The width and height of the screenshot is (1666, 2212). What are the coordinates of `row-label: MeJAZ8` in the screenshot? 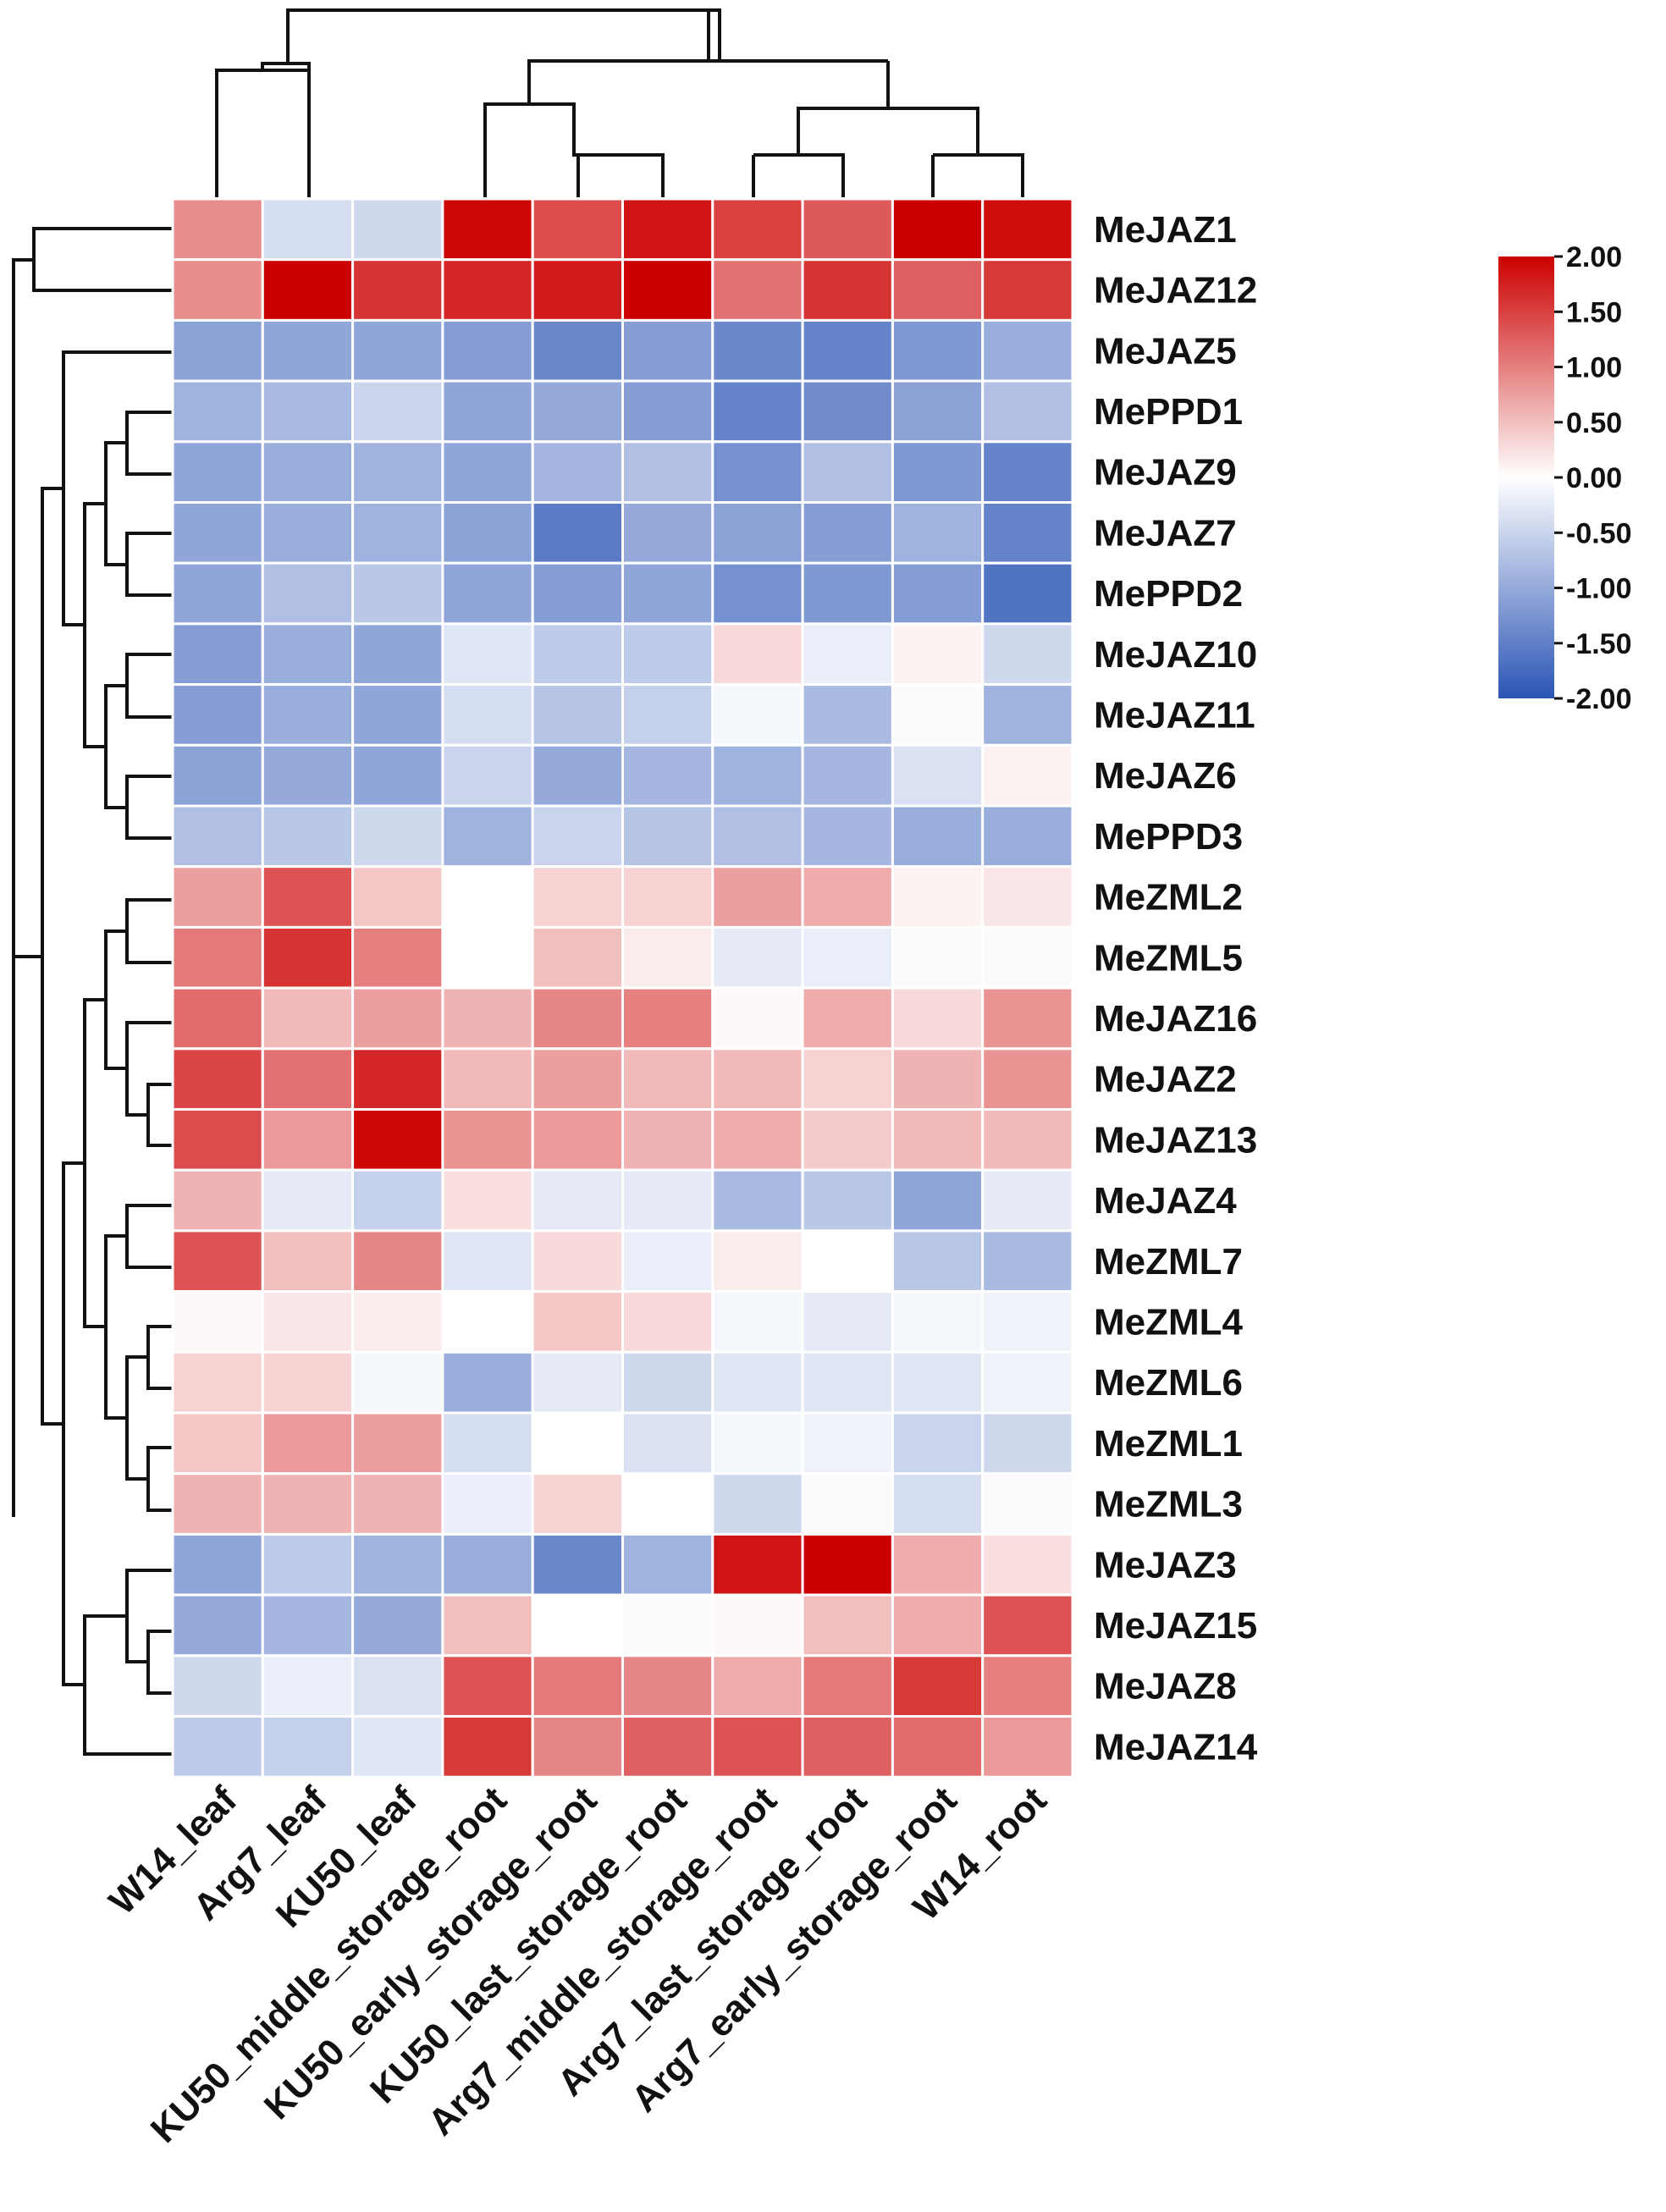 It's located at (1165, 1686).